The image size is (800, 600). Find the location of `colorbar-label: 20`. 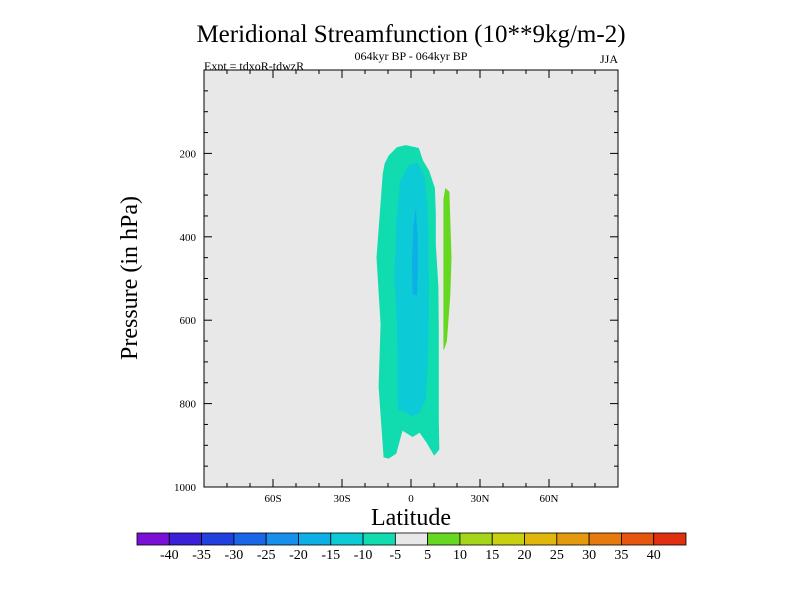

colorbar-label: 20 is located at coordinates (525, 555).